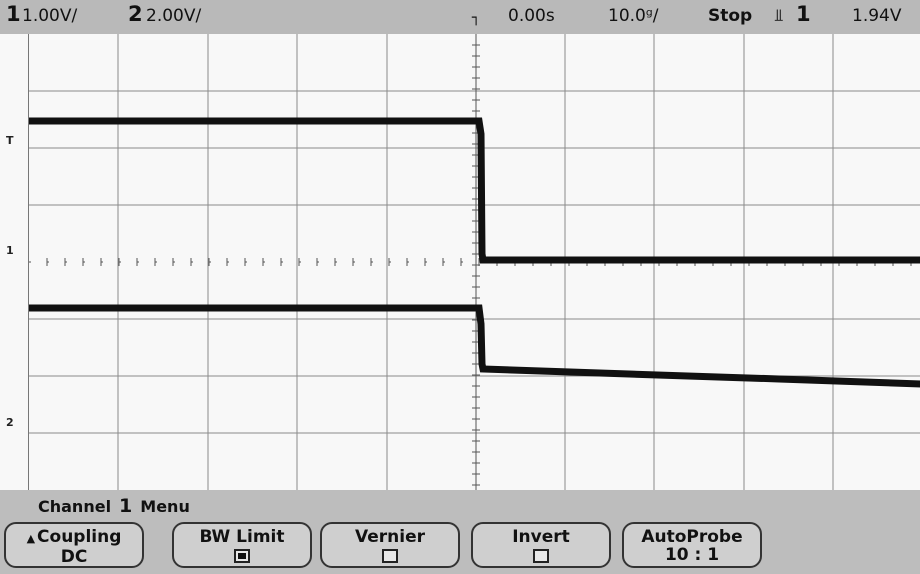  Describe the element at coordinates (14, 262) in the screenshot. I see `left-marker-strip: T 1 2` at that location.